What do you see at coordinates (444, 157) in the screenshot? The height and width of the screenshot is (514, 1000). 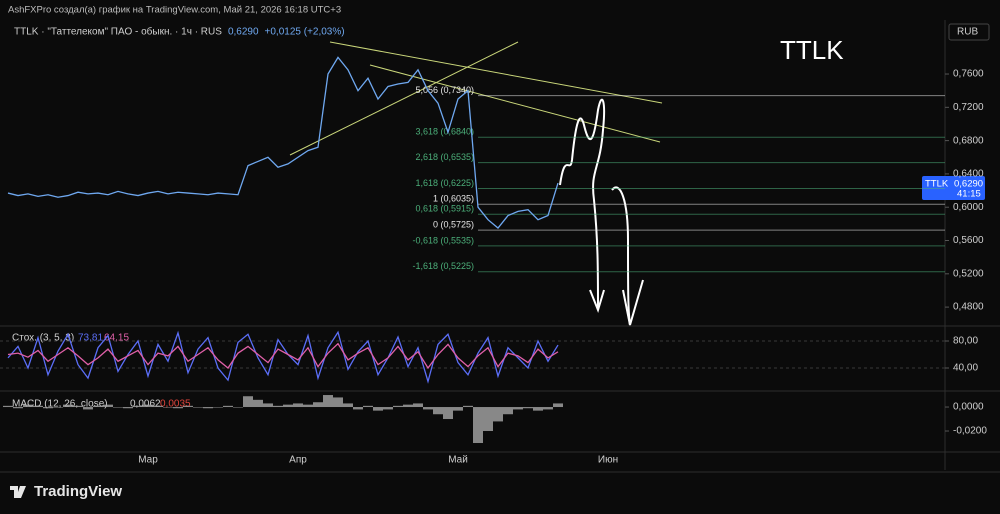 I see `fib-label: 2,618 (0,6535)` at bounding box center [444, 157].